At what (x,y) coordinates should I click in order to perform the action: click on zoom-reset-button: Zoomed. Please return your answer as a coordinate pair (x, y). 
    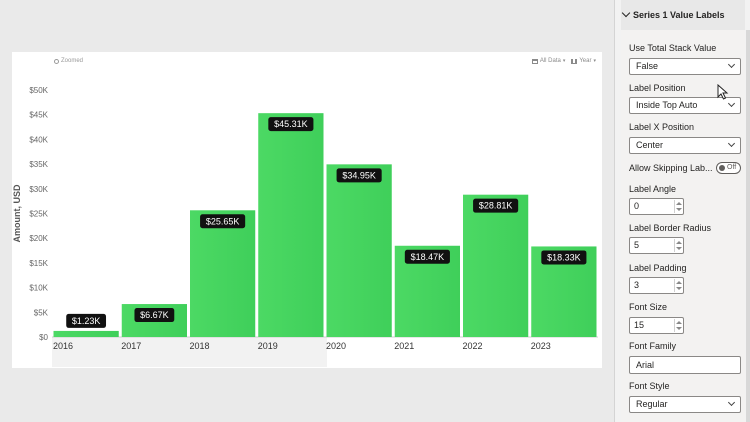
    Looking at the image, I should click on (68, 61).